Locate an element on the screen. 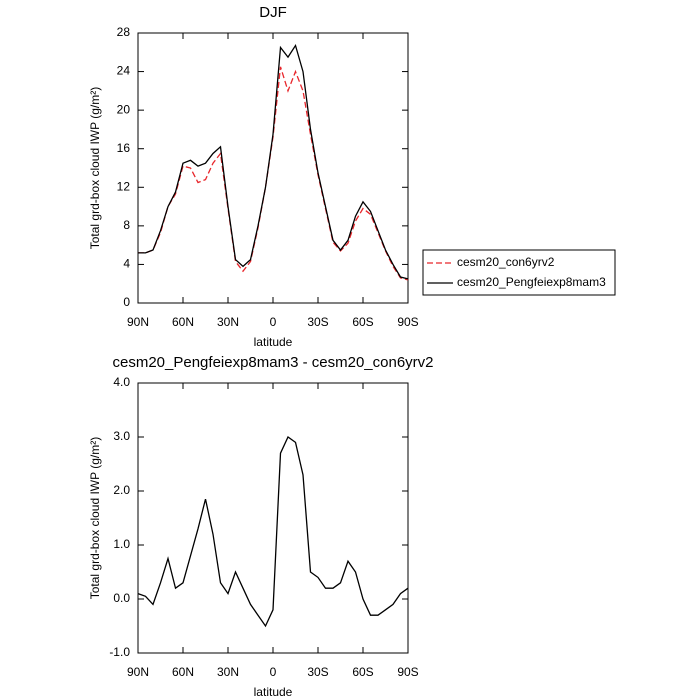  chart-title: DJF is located at coordinates (273, 12).